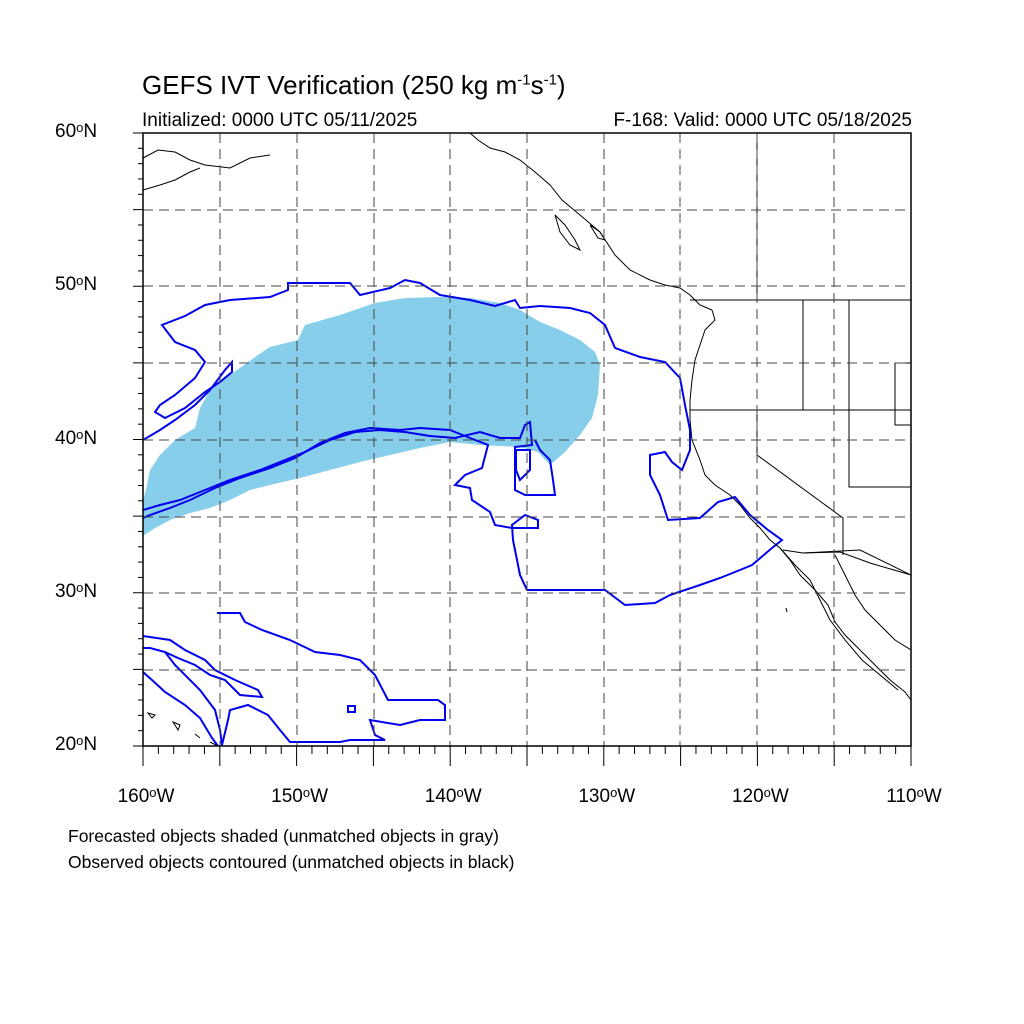 The height and width of the screenshot is (1024, 1024). Describe the element at coordinates (300, 796) in the screenshot. I see `lon-label-150: 150oW` at that location.